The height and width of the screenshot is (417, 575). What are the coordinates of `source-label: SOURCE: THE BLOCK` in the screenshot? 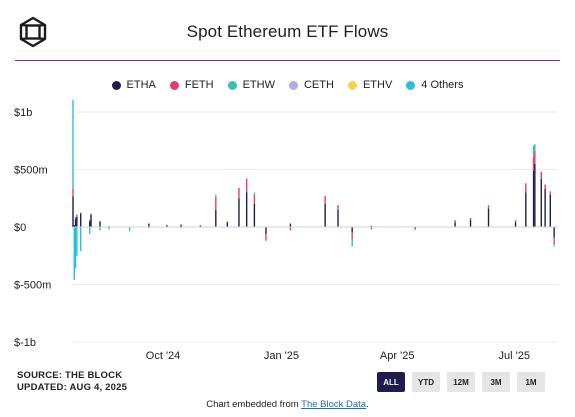 It's located at (70, 375).